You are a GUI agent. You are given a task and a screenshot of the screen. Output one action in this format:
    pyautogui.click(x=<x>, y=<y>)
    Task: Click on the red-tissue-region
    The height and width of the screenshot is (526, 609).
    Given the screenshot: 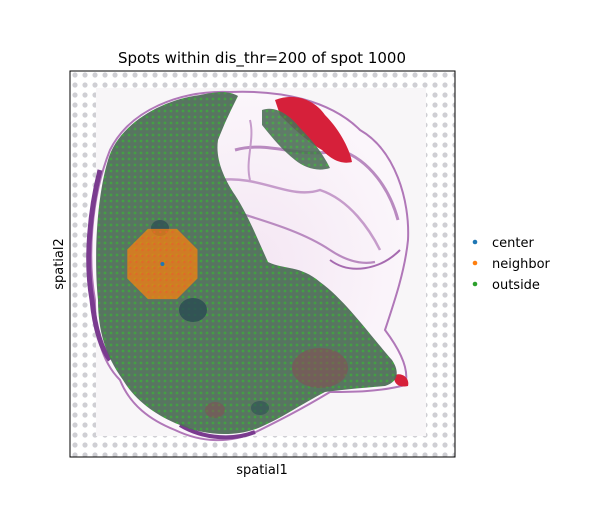 What is the action you would take?
    pyautogui.click(x=313, y=129)
    